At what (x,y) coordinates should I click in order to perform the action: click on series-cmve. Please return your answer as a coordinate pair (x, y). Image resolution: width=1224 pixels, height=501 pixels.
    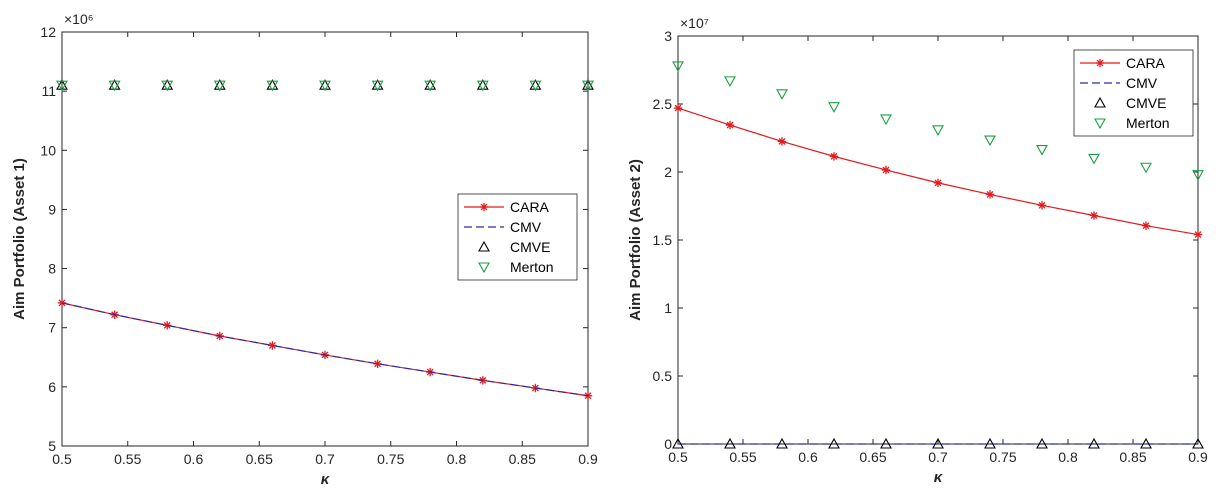
    Looking at the image, I should click on (938, 443).